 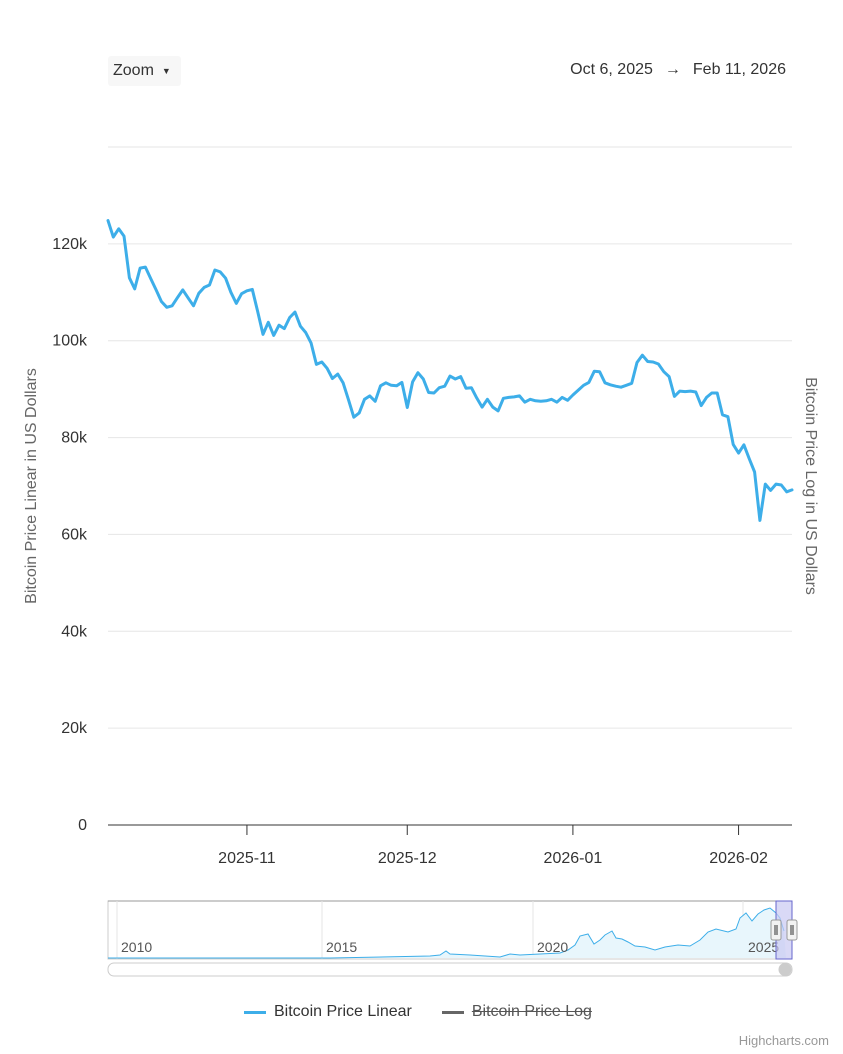 I want to click on y-tick-label: 40k, so click(x=74, y=631).